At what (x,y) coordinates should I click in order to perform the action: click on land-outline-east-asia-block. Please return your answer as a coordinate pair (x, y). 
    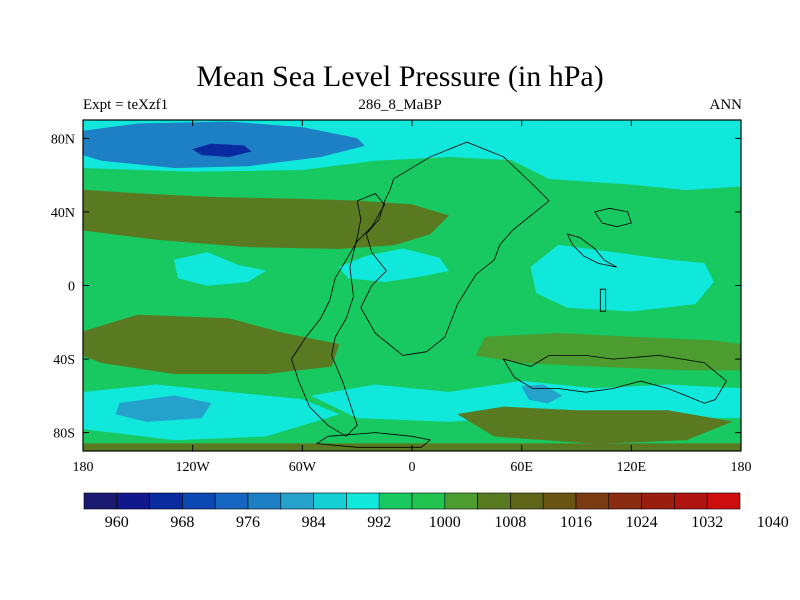
    Looking at the image, I should click on (613, 217).